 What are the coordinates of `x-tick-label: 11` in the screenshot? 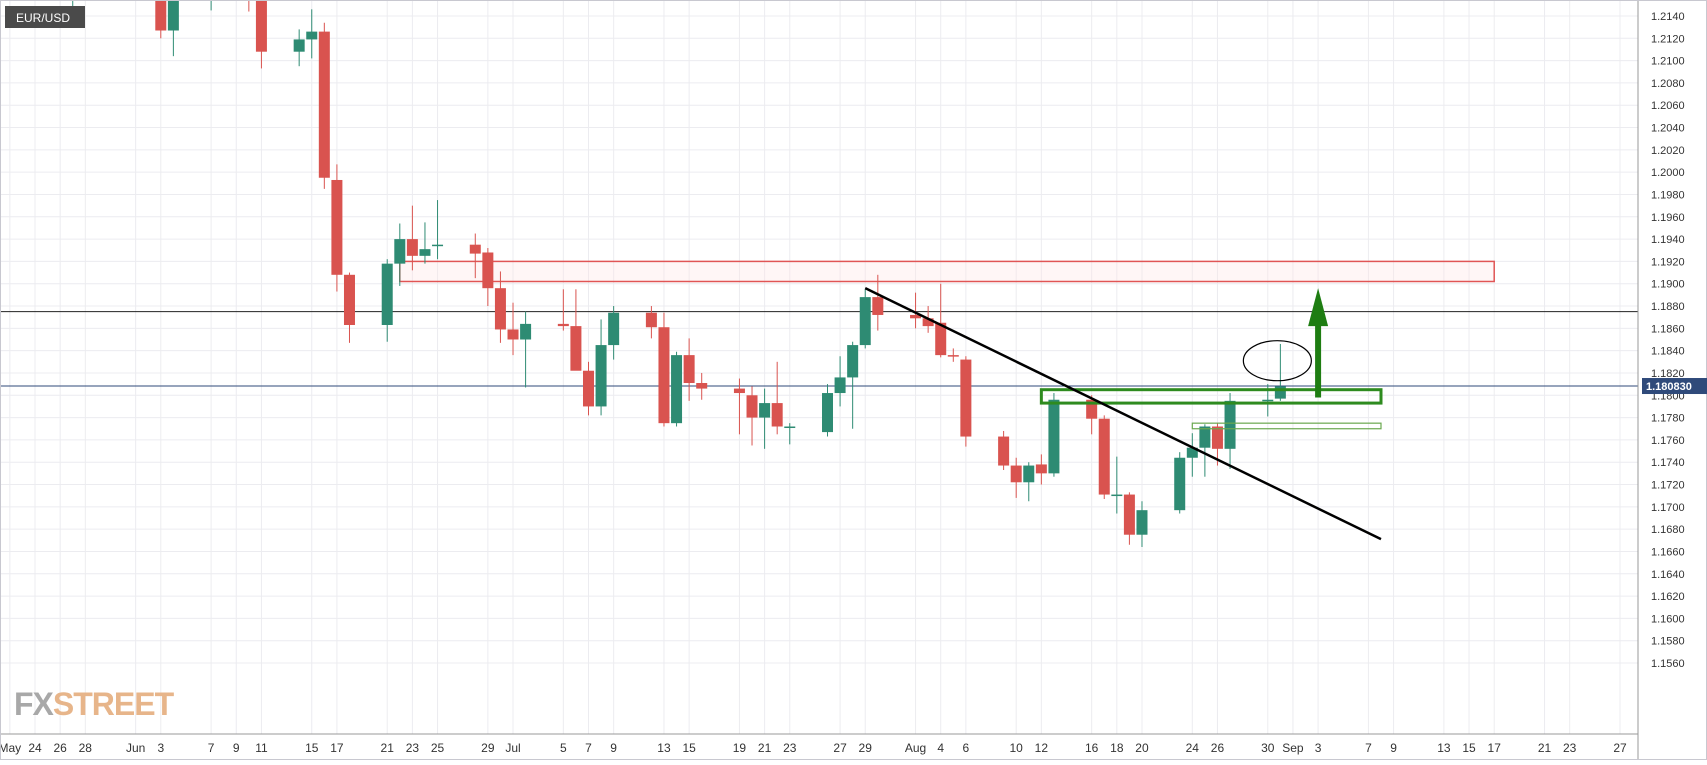 It's located at (261, 748).